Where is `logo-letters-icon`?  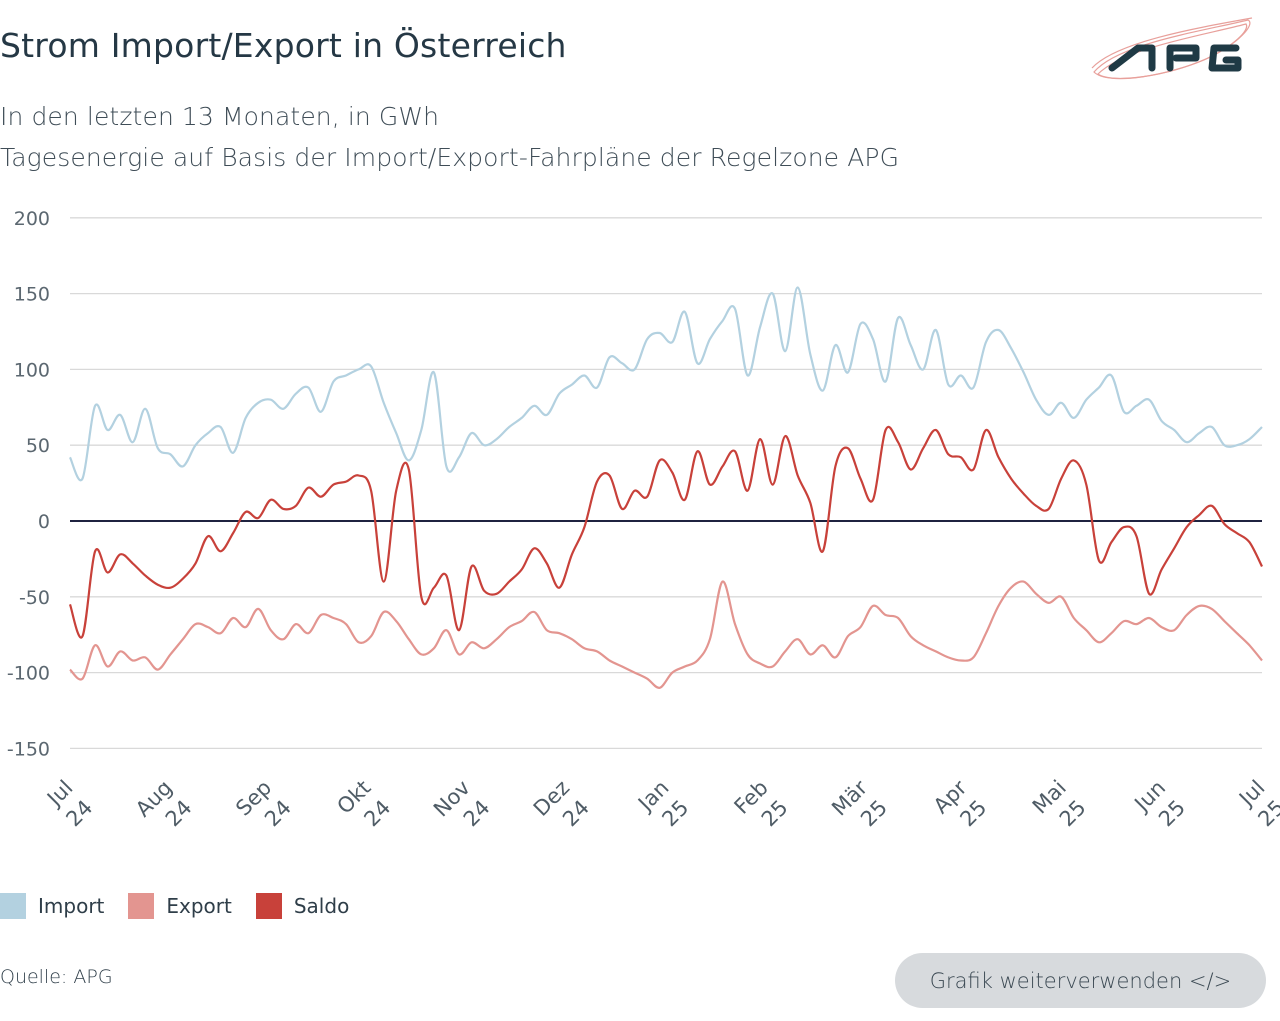 logo-letters-icon is located at coordinates (1175, 58).